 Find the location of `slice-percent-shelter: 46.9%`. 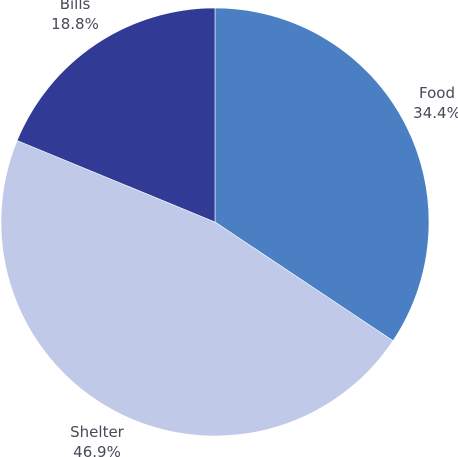

slice-percent-shelter: 46.9% is located at coordinates (97, 450).